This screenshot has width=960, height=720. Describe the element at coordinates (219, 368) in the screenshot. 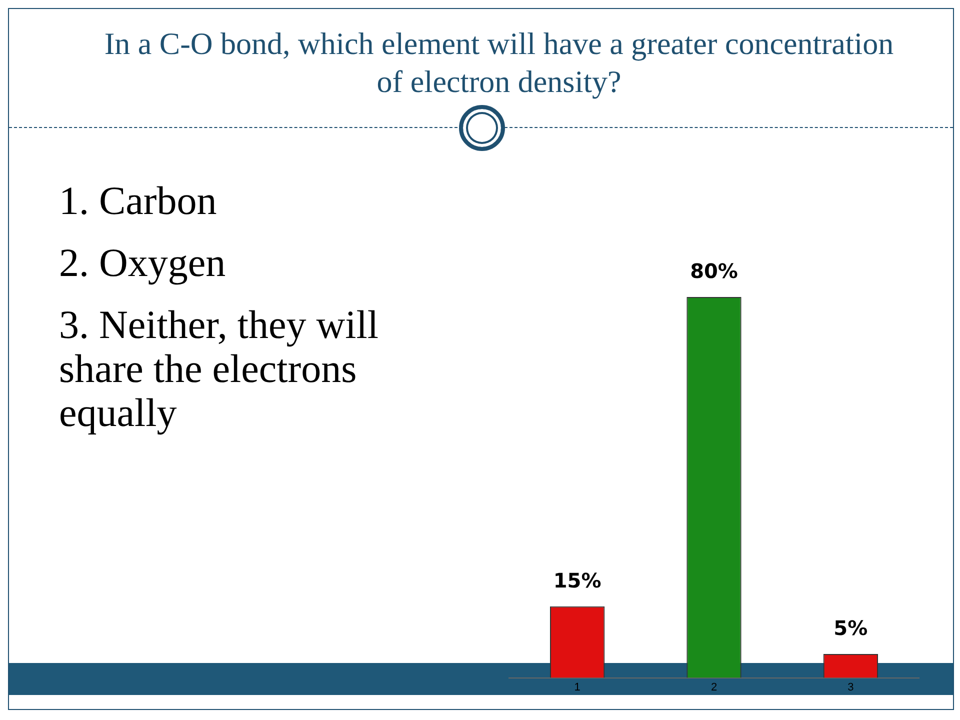

I see `text: 3. Neither, they will share the electrons equally` at that location.